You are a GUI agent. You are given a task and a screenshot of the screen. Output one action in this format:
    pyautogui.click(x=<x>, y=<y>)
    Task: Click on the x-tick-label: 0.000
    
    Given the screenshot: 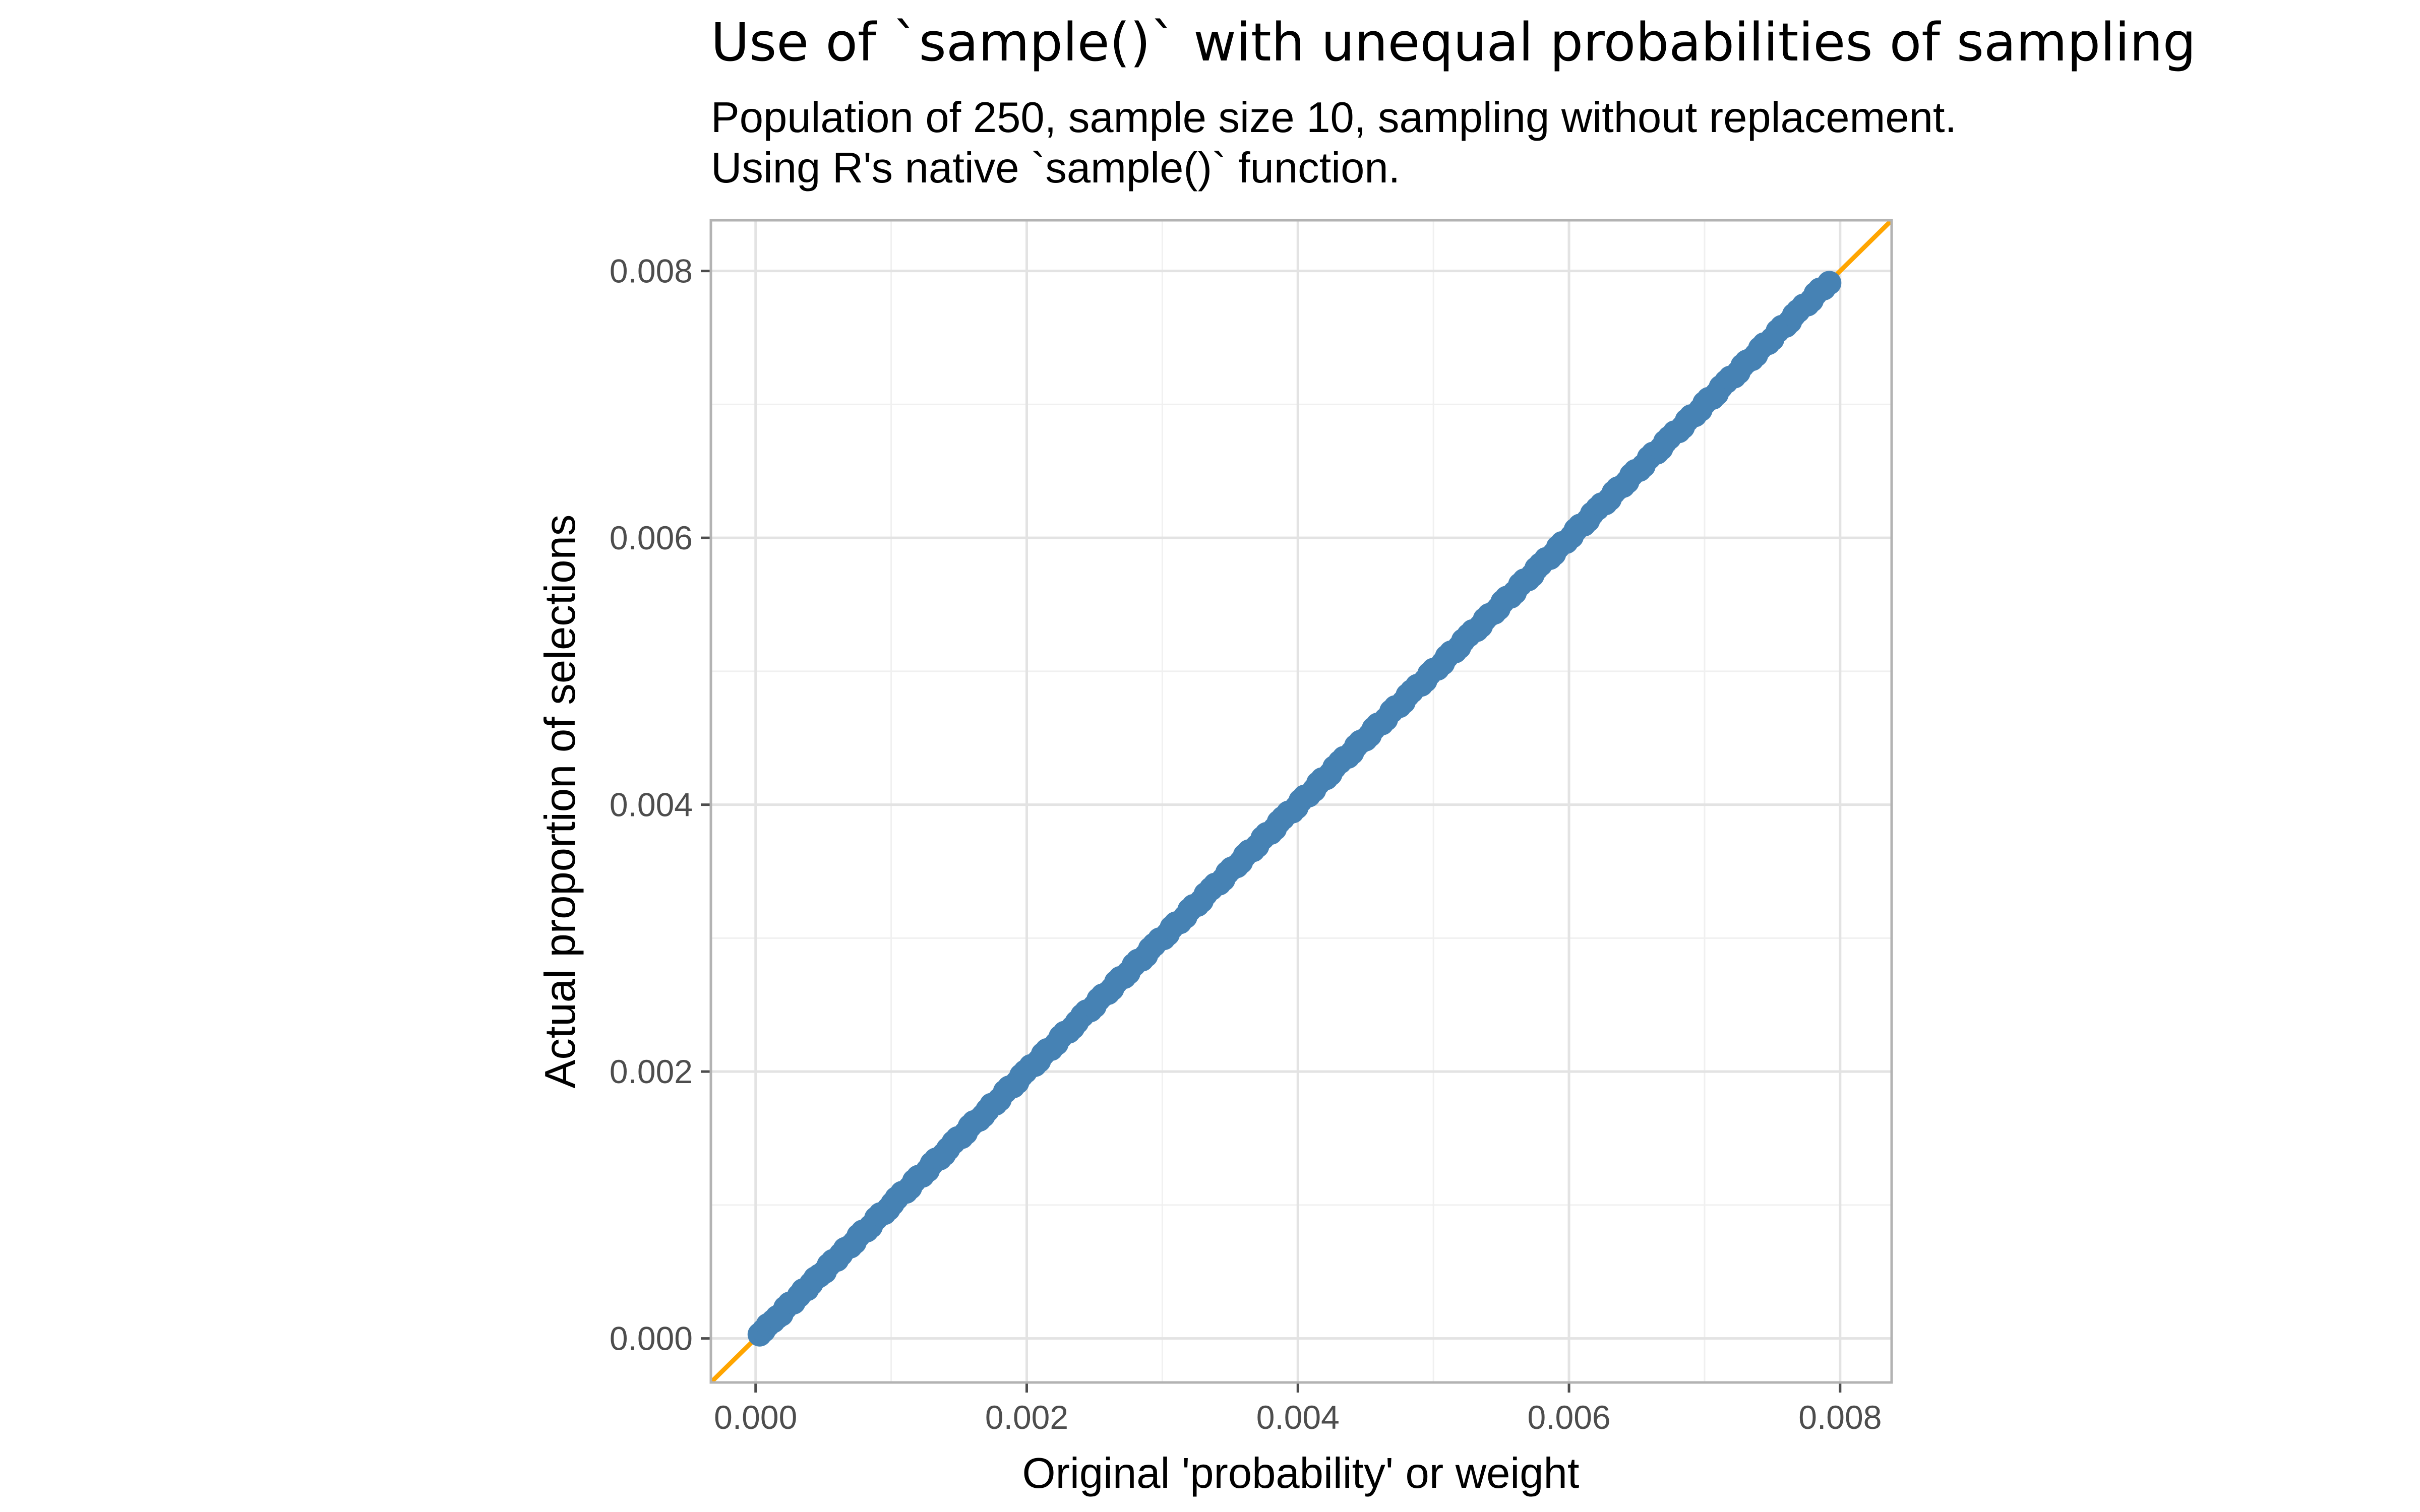 What is the action you would take?
    pyautogui.click(x=755, y=1417)
    